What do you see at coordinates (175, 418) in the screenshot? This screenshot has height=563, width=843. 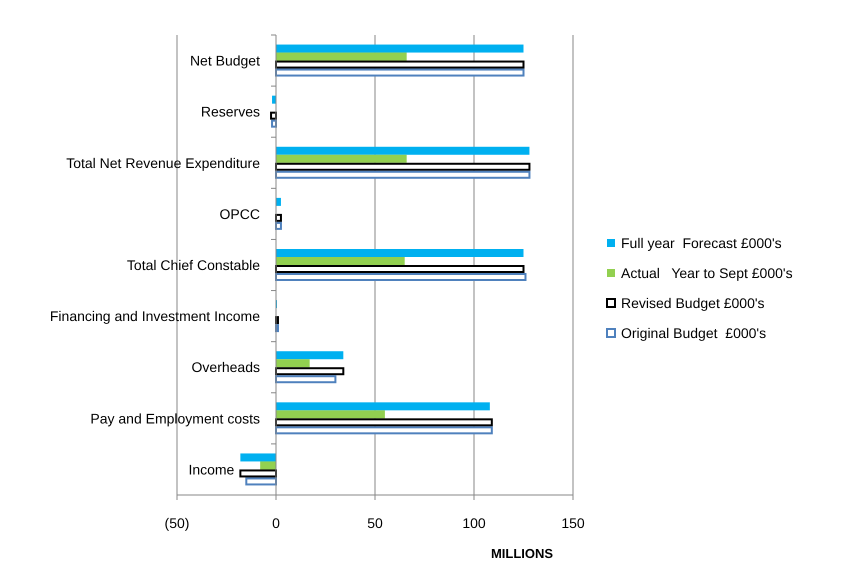 I see `y-tick-label: Pay and Employment costs` at bounding box center [175, 418].